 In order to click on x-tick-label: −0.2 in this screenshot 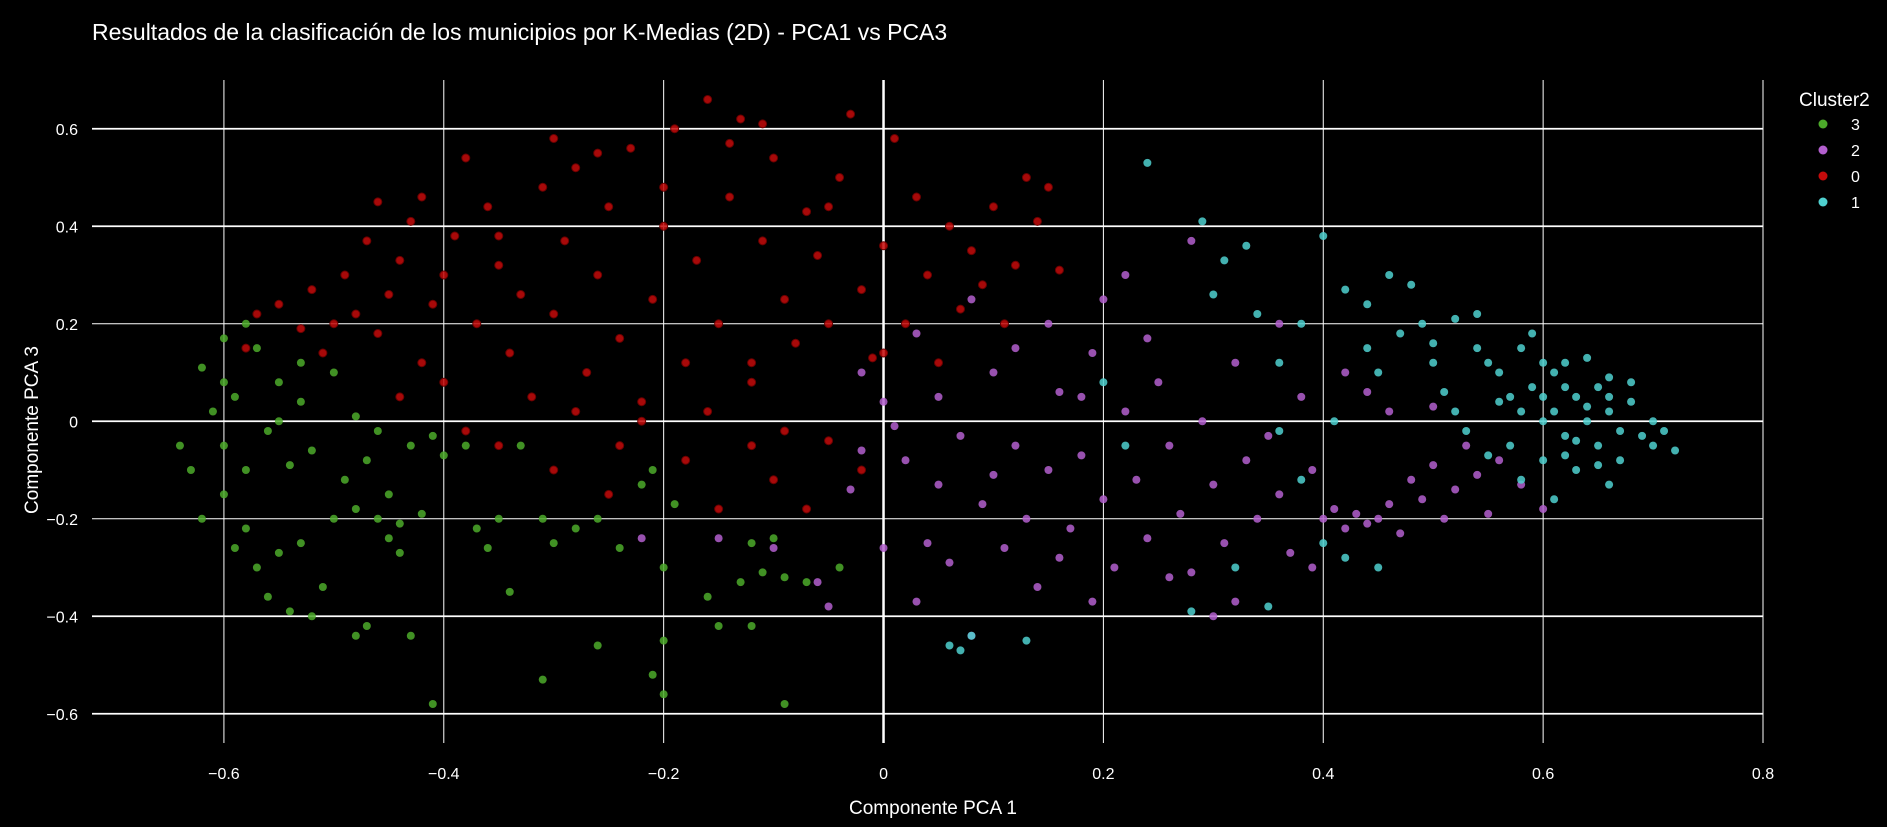, I will do `click(664, 774)`.